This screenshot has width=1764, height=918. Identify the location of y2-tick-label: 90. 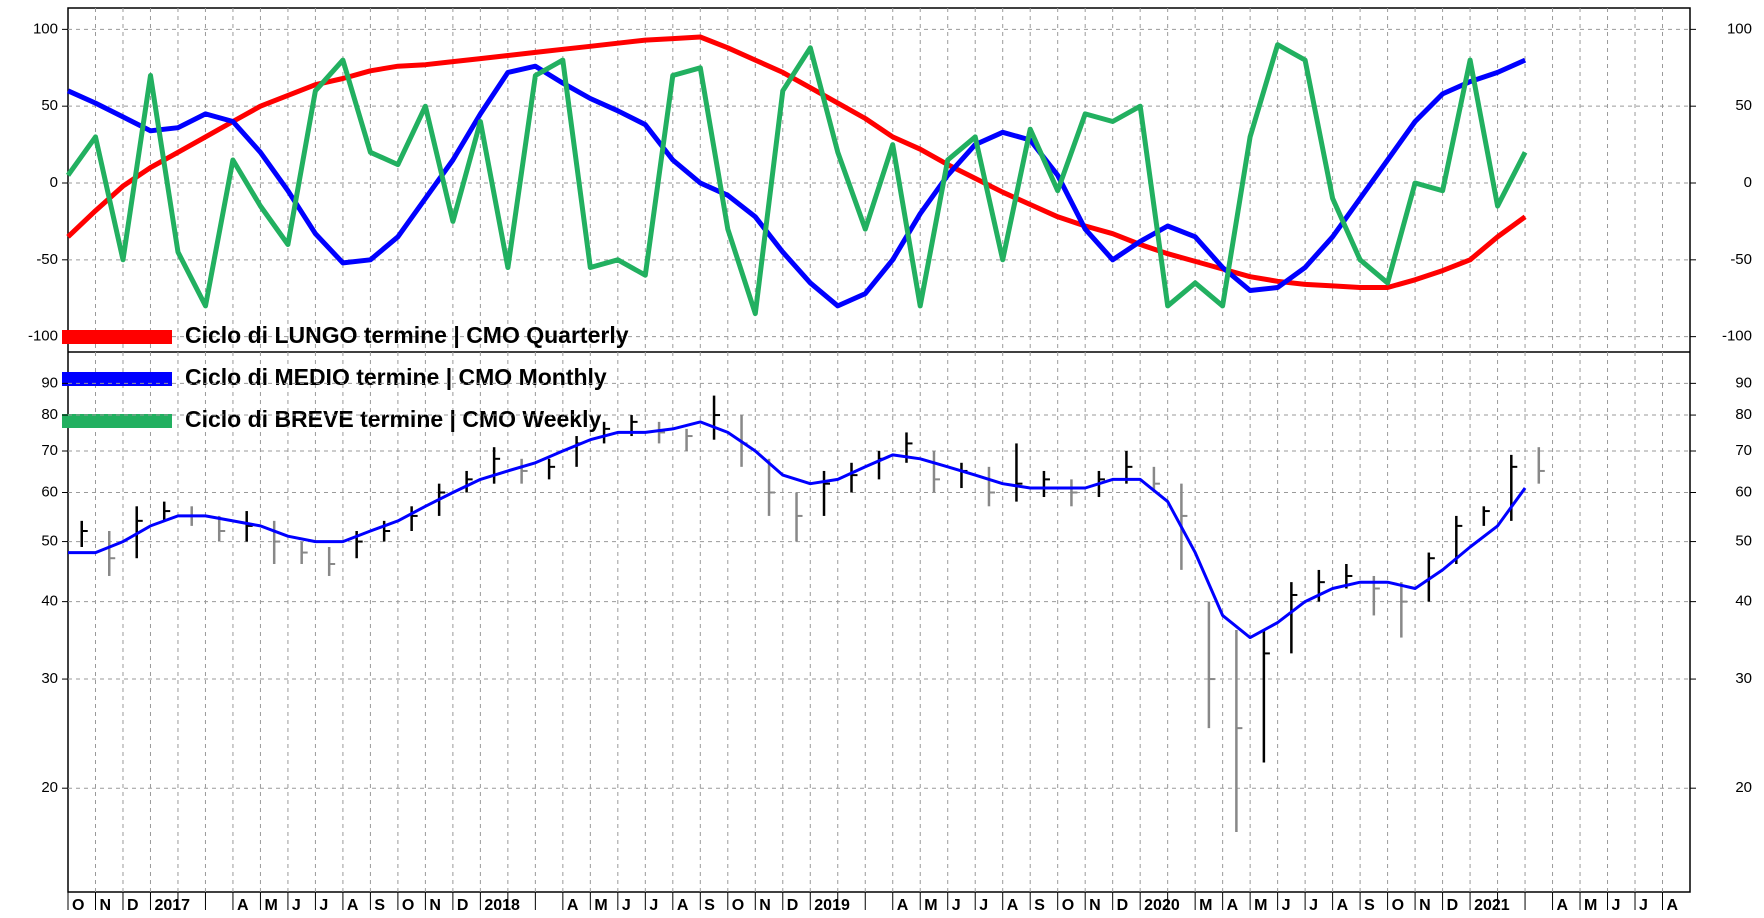
(1743, 382).